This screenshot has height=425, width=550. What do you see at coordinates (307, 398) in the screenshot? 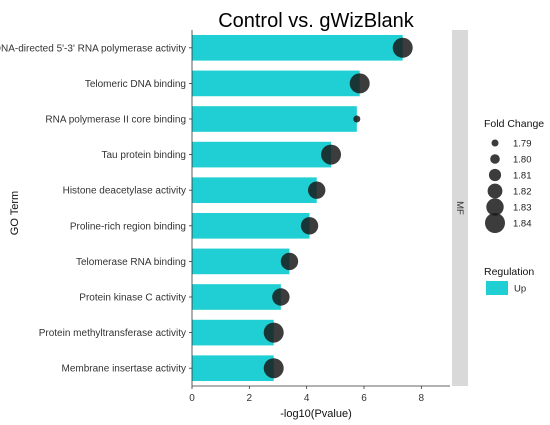
I see `x-tick-label: 4` at bounding box center [307, 398].